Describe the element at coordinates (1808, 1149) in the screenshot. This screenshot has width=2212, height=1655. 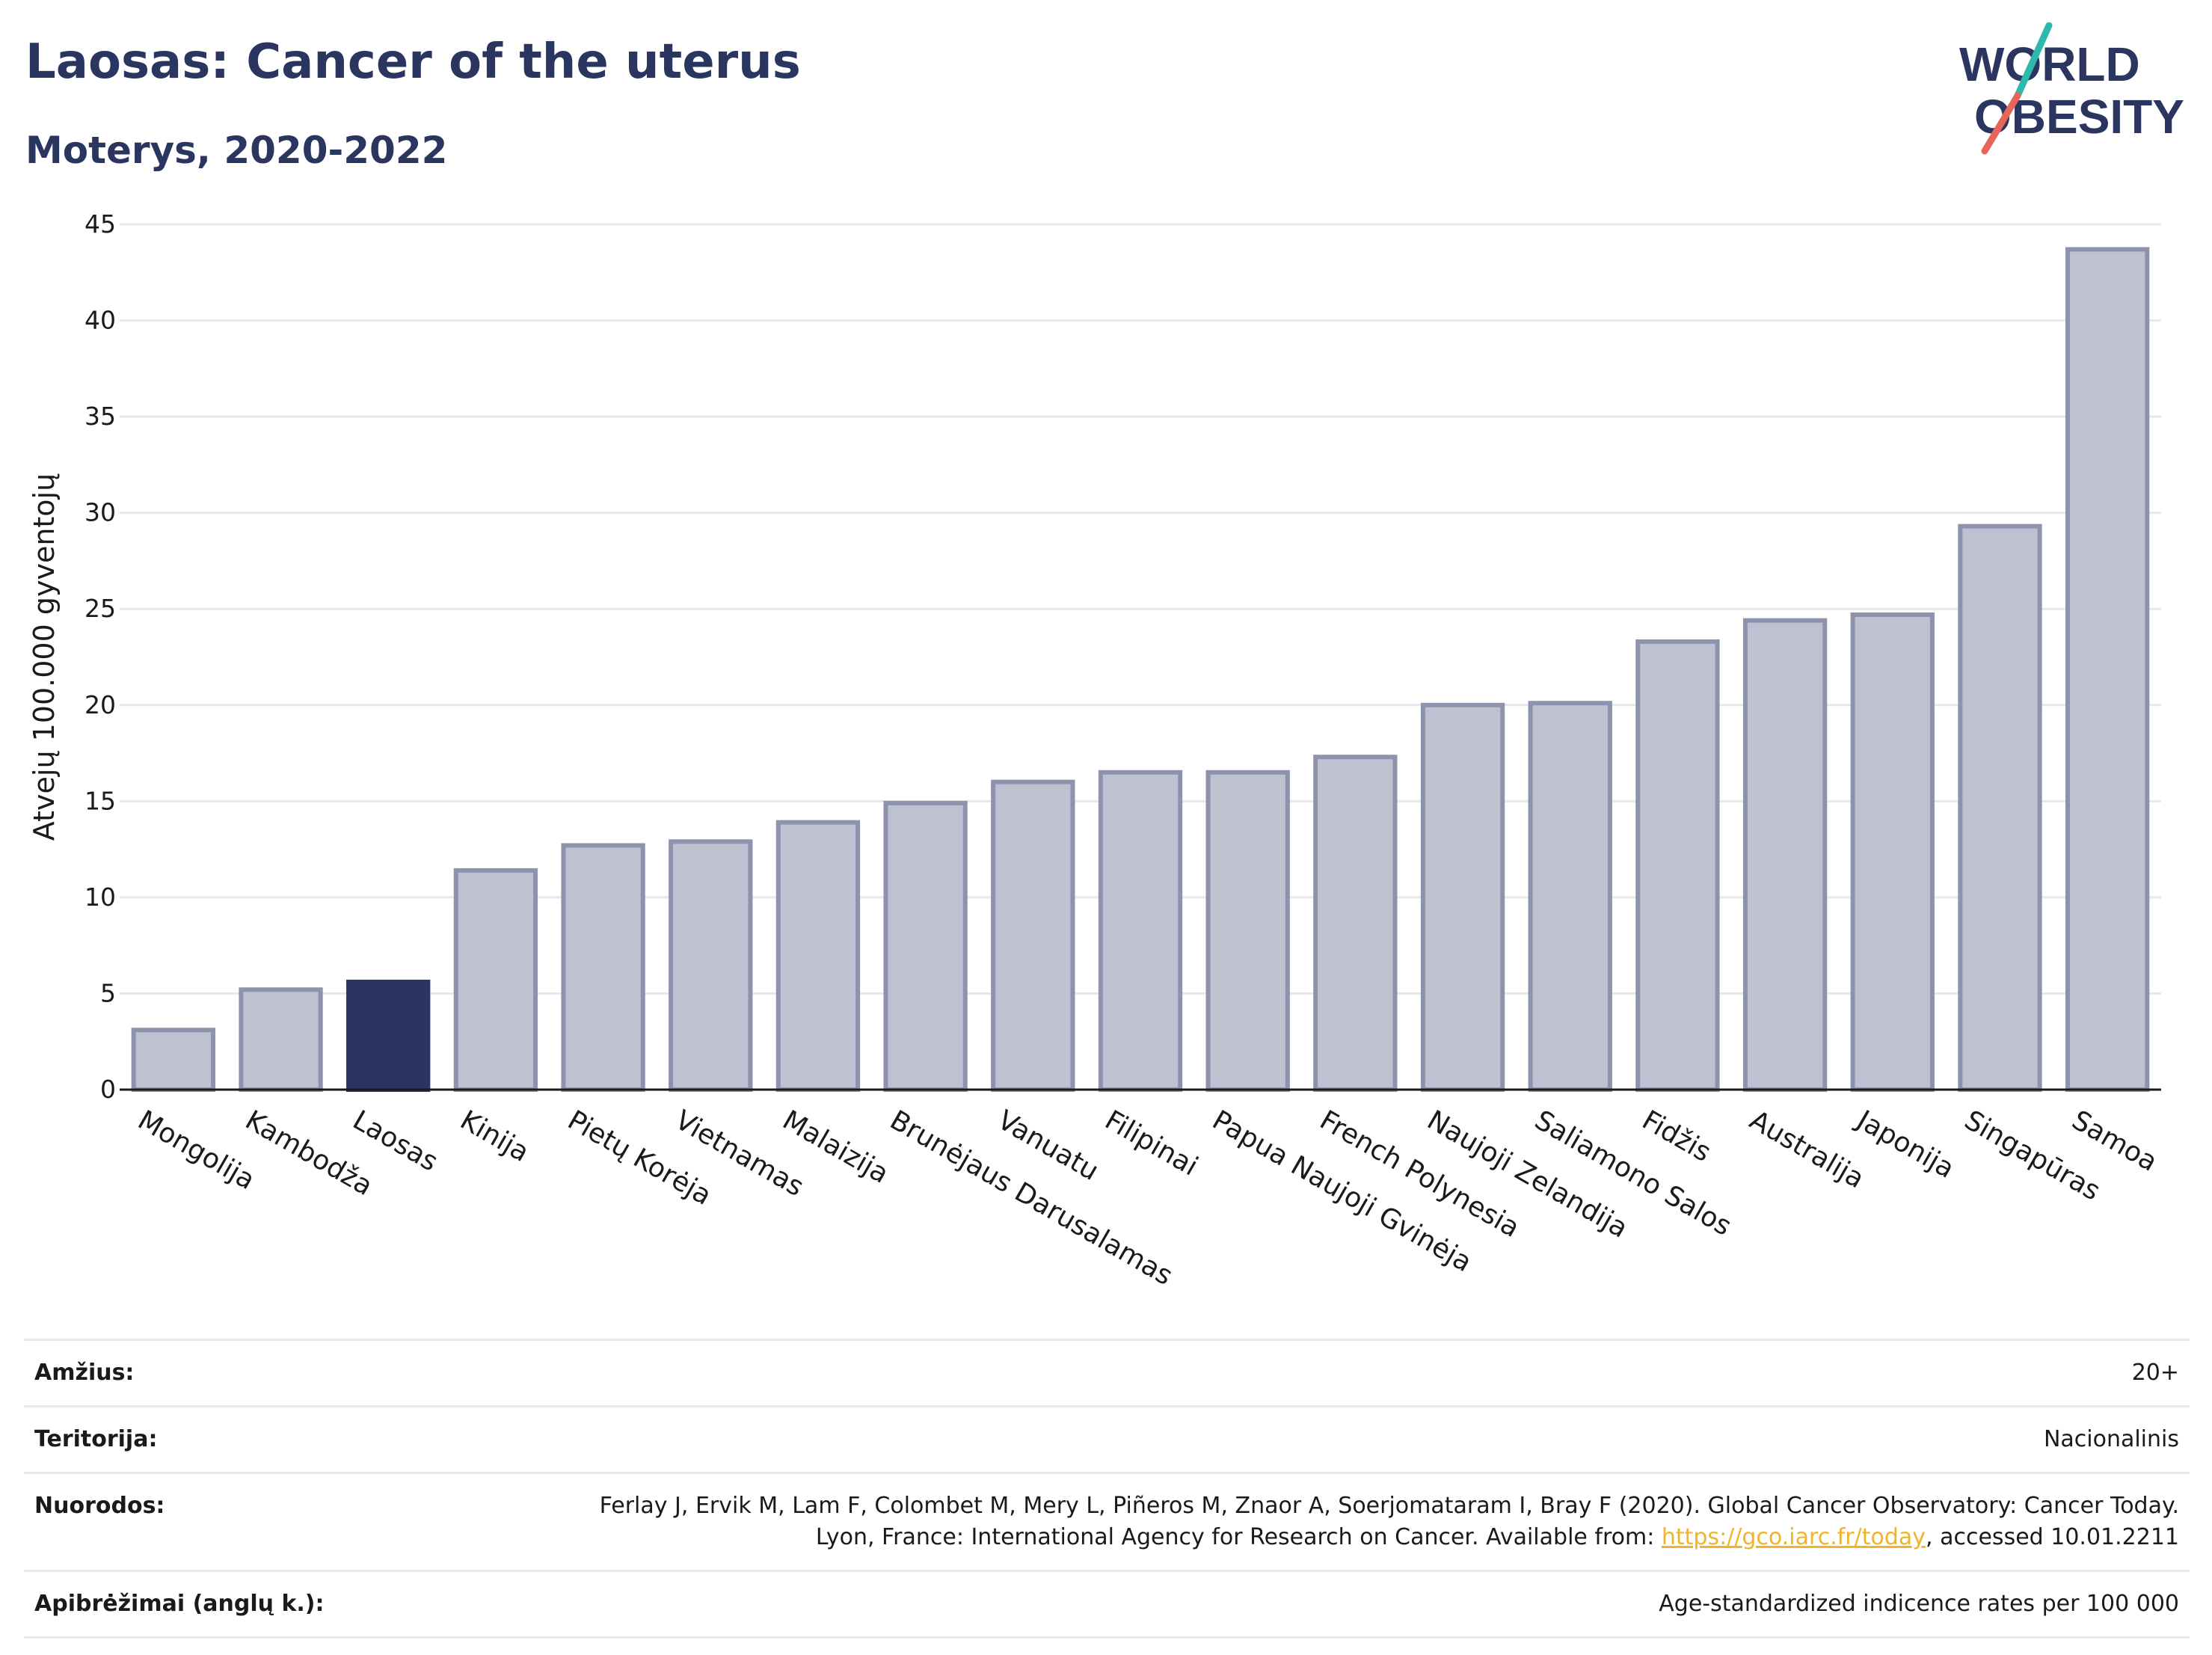
I see `x-tick-label: Australija` at that location.